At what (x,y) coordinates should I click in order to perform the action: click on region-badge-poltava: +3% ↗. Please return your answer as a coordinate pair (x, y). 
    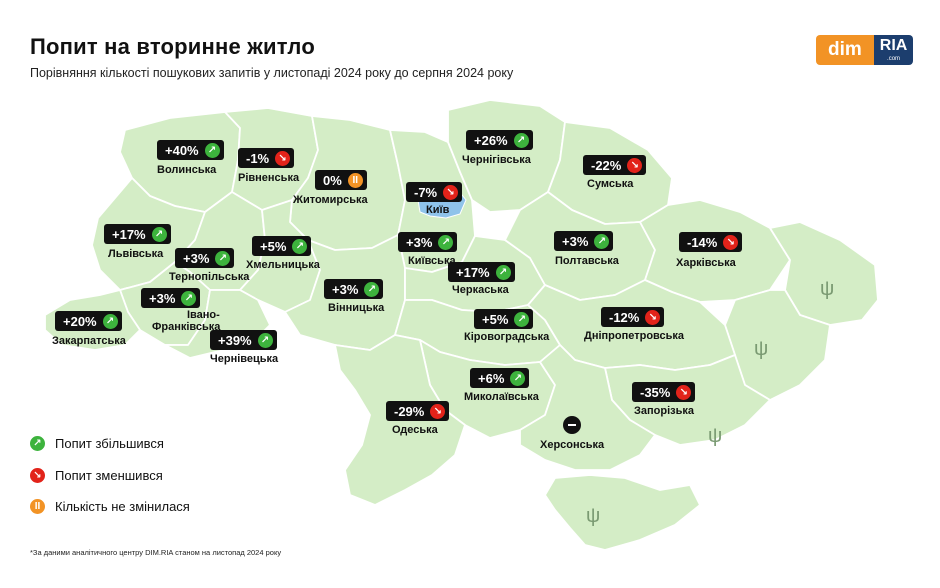
    Looking at the image, I should click on (584, 241).